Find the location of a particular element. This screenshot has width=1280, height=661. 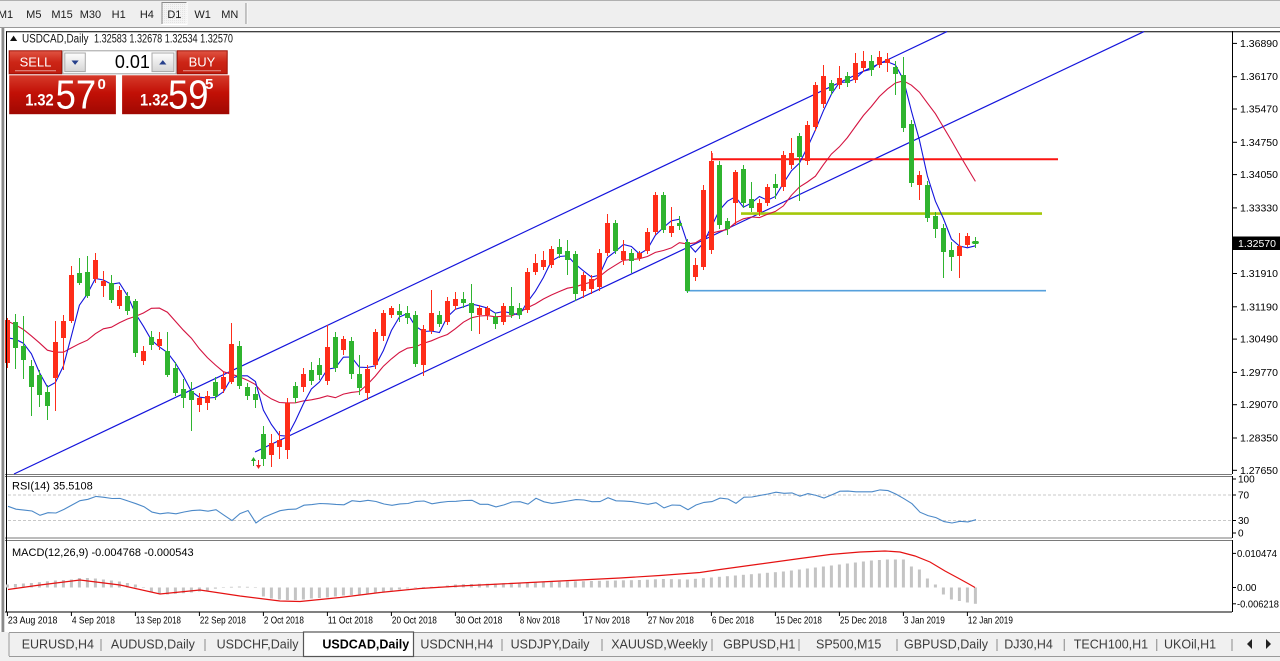

svg-text: 1.36170 is located at coordinates (1259, 77).